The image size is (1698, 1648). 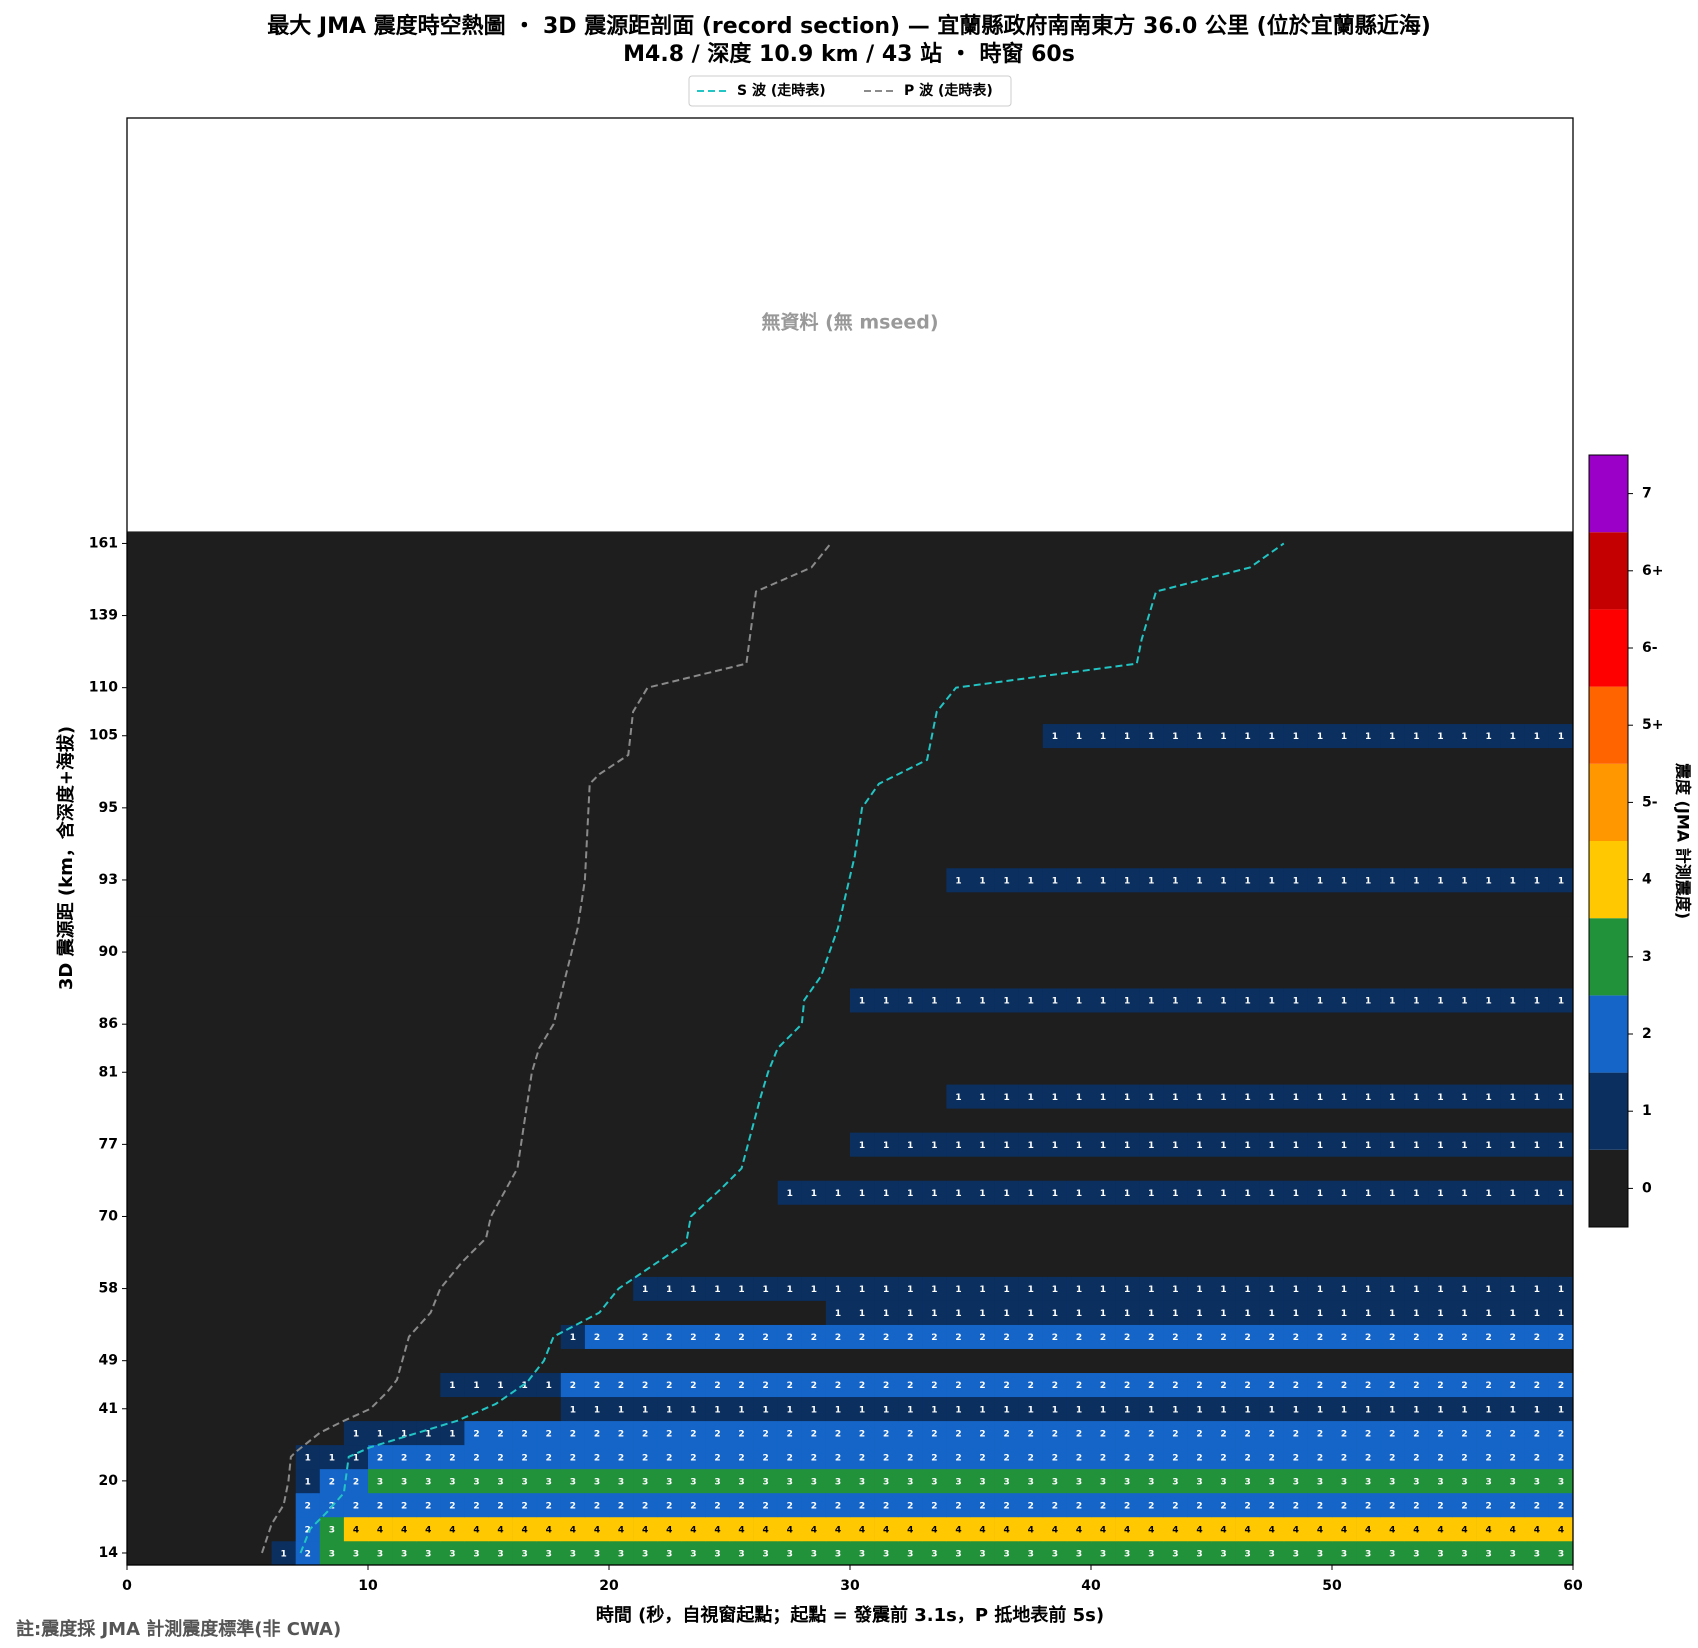 What do you see at coordinates (1647, 494) in the screenshot?
I see `colorbar-tick-label: 7` at bounding box center [1647, 494].